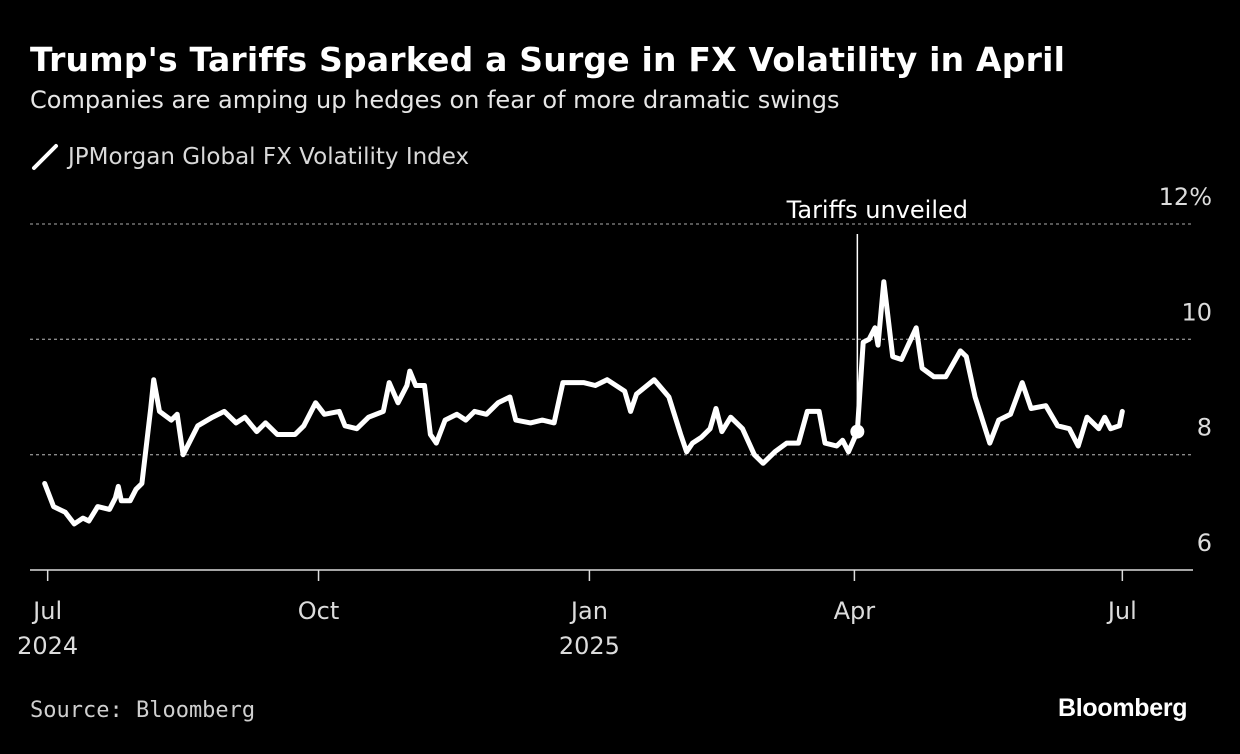 Image resolution: width=1240 pixels, height=754 pixels. Describe the element at coordinates (1185, 197) in the screenshot. I see `y-tick-label: 12%` at that location.